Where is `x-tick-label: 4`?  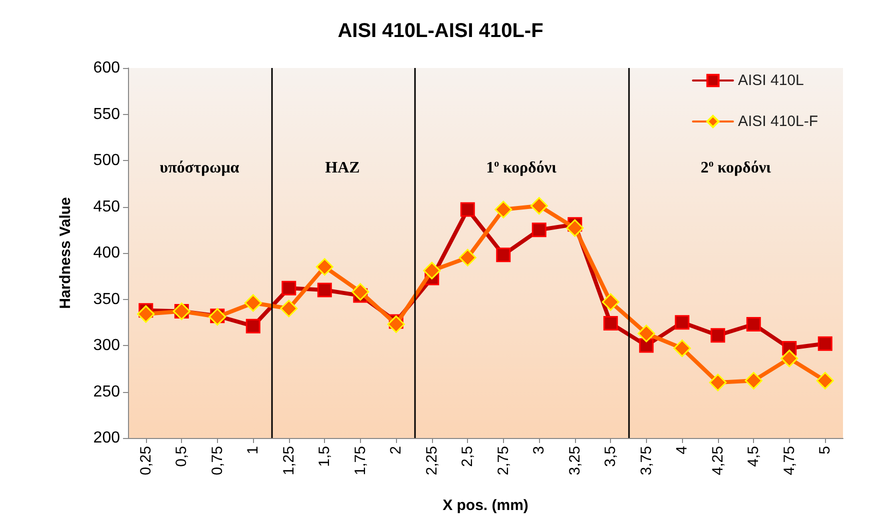 x-tick-label: 4 is located at coordinates (682, 450).